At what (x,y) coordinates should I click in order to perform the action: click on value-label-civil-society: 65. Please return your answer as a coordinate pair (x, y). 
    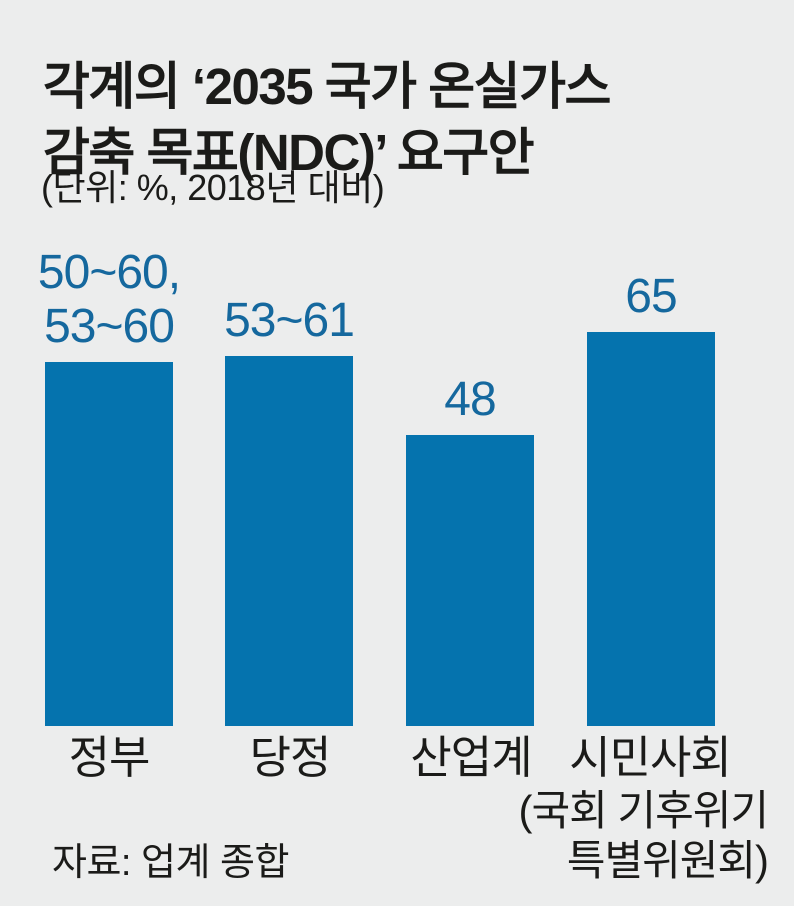
    Looking at the image, I should click on (651, 297).